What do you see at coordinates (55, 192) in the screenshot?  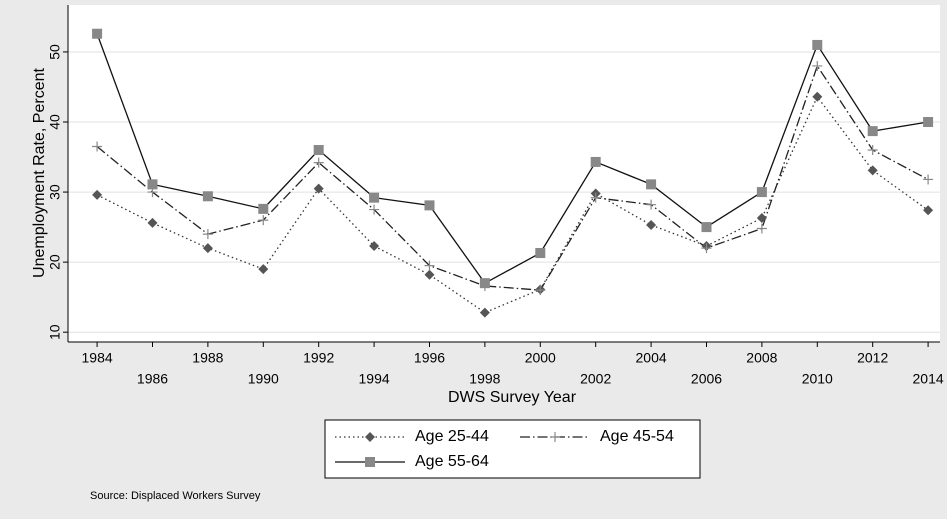 I see `y-tick-label: 30` at bounding box center [55, 192].